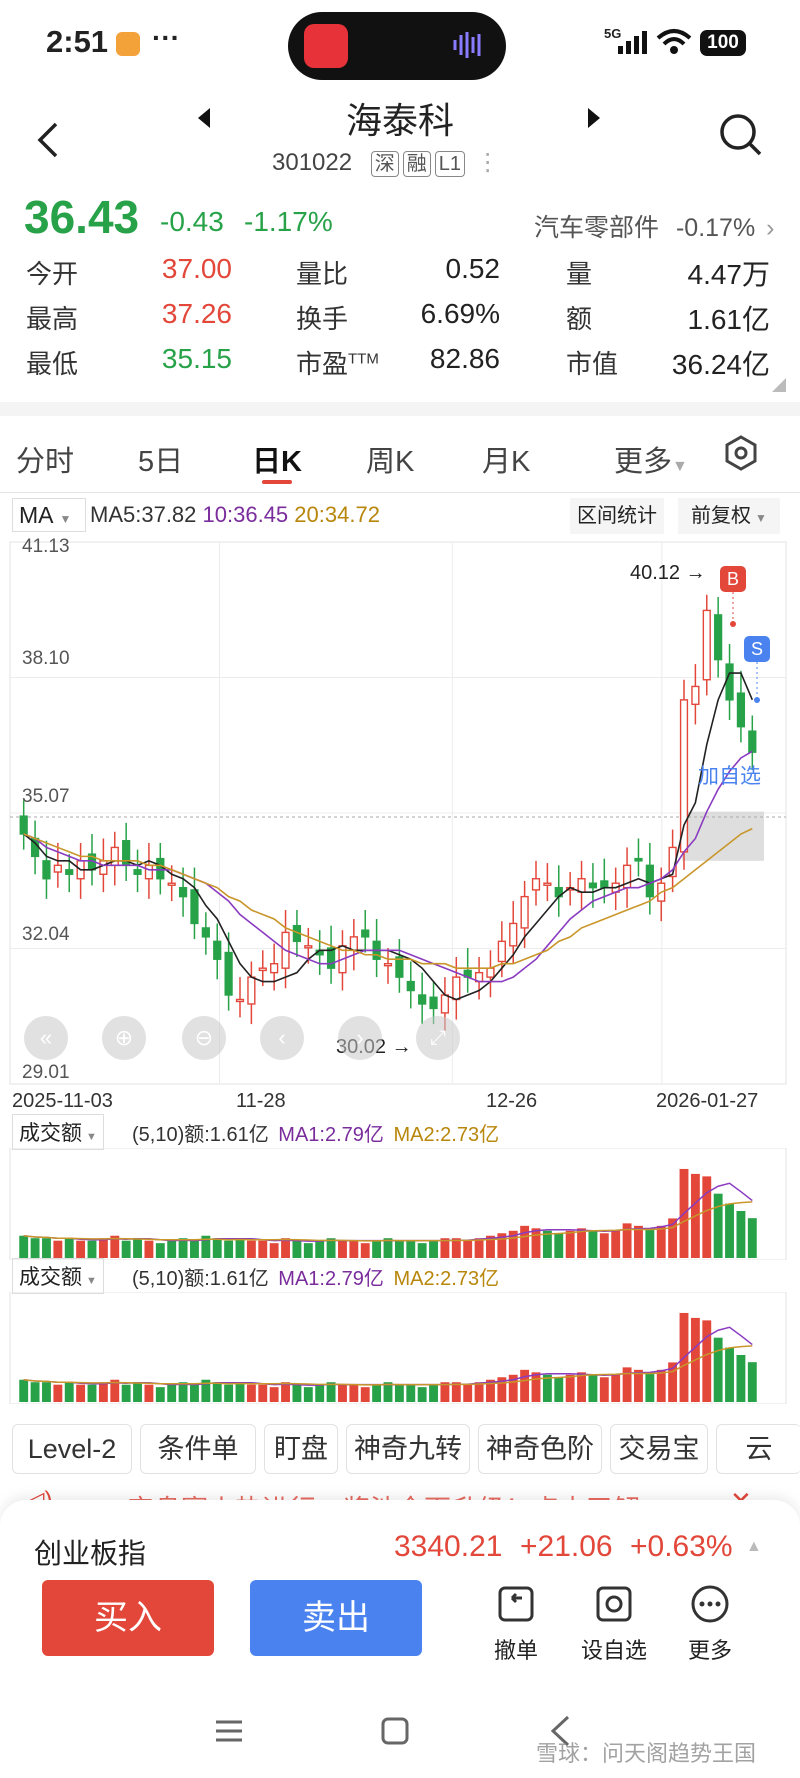  Describe the element at coordinates (336, 1618) in the screenshot. I see `sell-button: 卖出` at that location.